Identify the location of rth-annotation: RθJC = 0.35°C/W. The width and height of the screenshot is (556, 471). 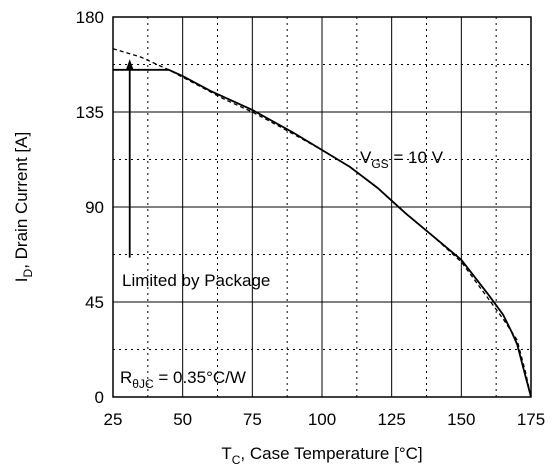
(183, 379).